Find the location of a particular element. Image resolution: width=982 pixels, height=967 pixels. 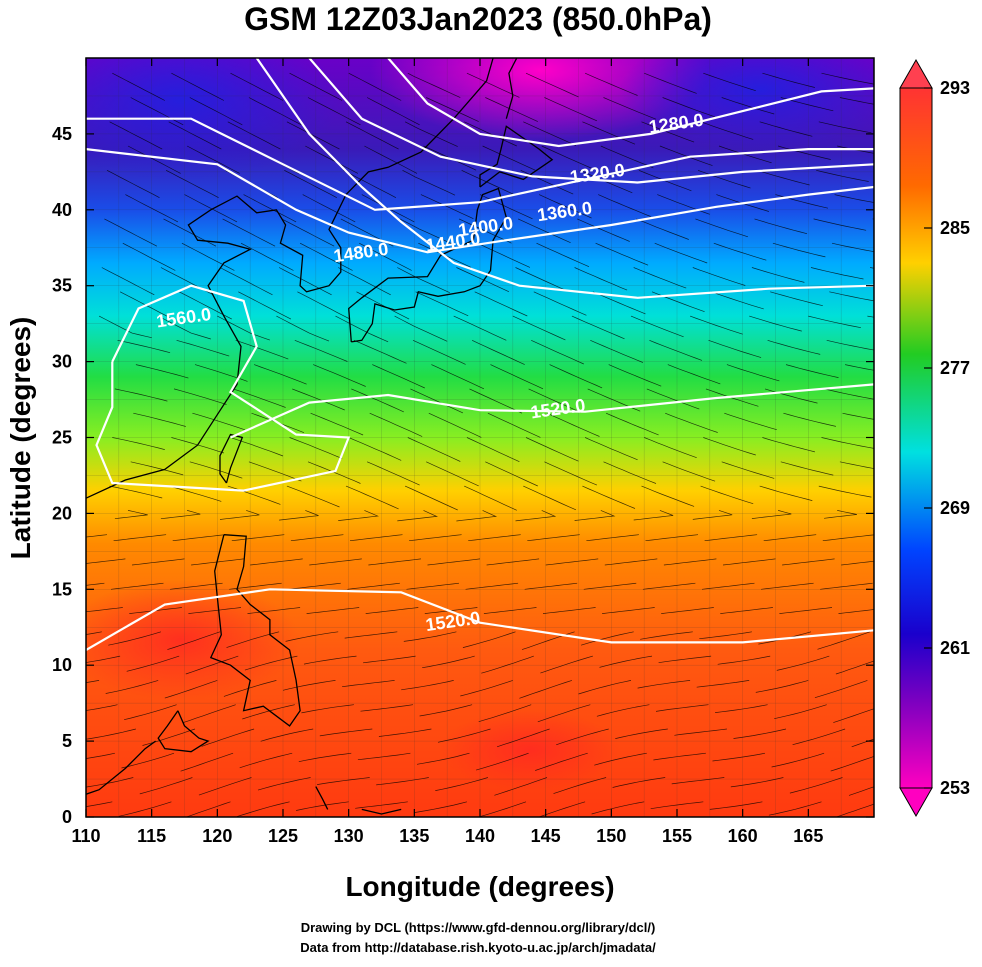

y-tick-label: 15 is located at coordinates (62, 589).